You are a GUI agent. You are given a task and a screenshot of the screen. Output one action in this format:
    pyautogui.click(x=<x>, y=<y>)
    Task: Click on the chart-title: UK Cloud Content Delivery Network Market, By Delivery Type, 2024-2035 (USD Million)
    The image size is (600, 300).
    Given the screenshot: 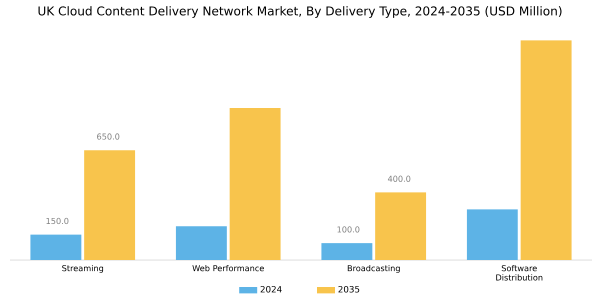 What is the action you would take?
    pyautogui.click(x=300, y=12)
    